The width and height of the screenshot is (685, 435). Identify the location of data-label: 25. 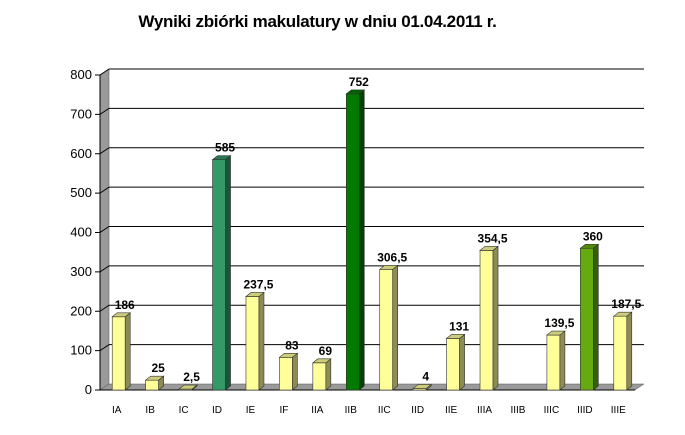
(158, 368).